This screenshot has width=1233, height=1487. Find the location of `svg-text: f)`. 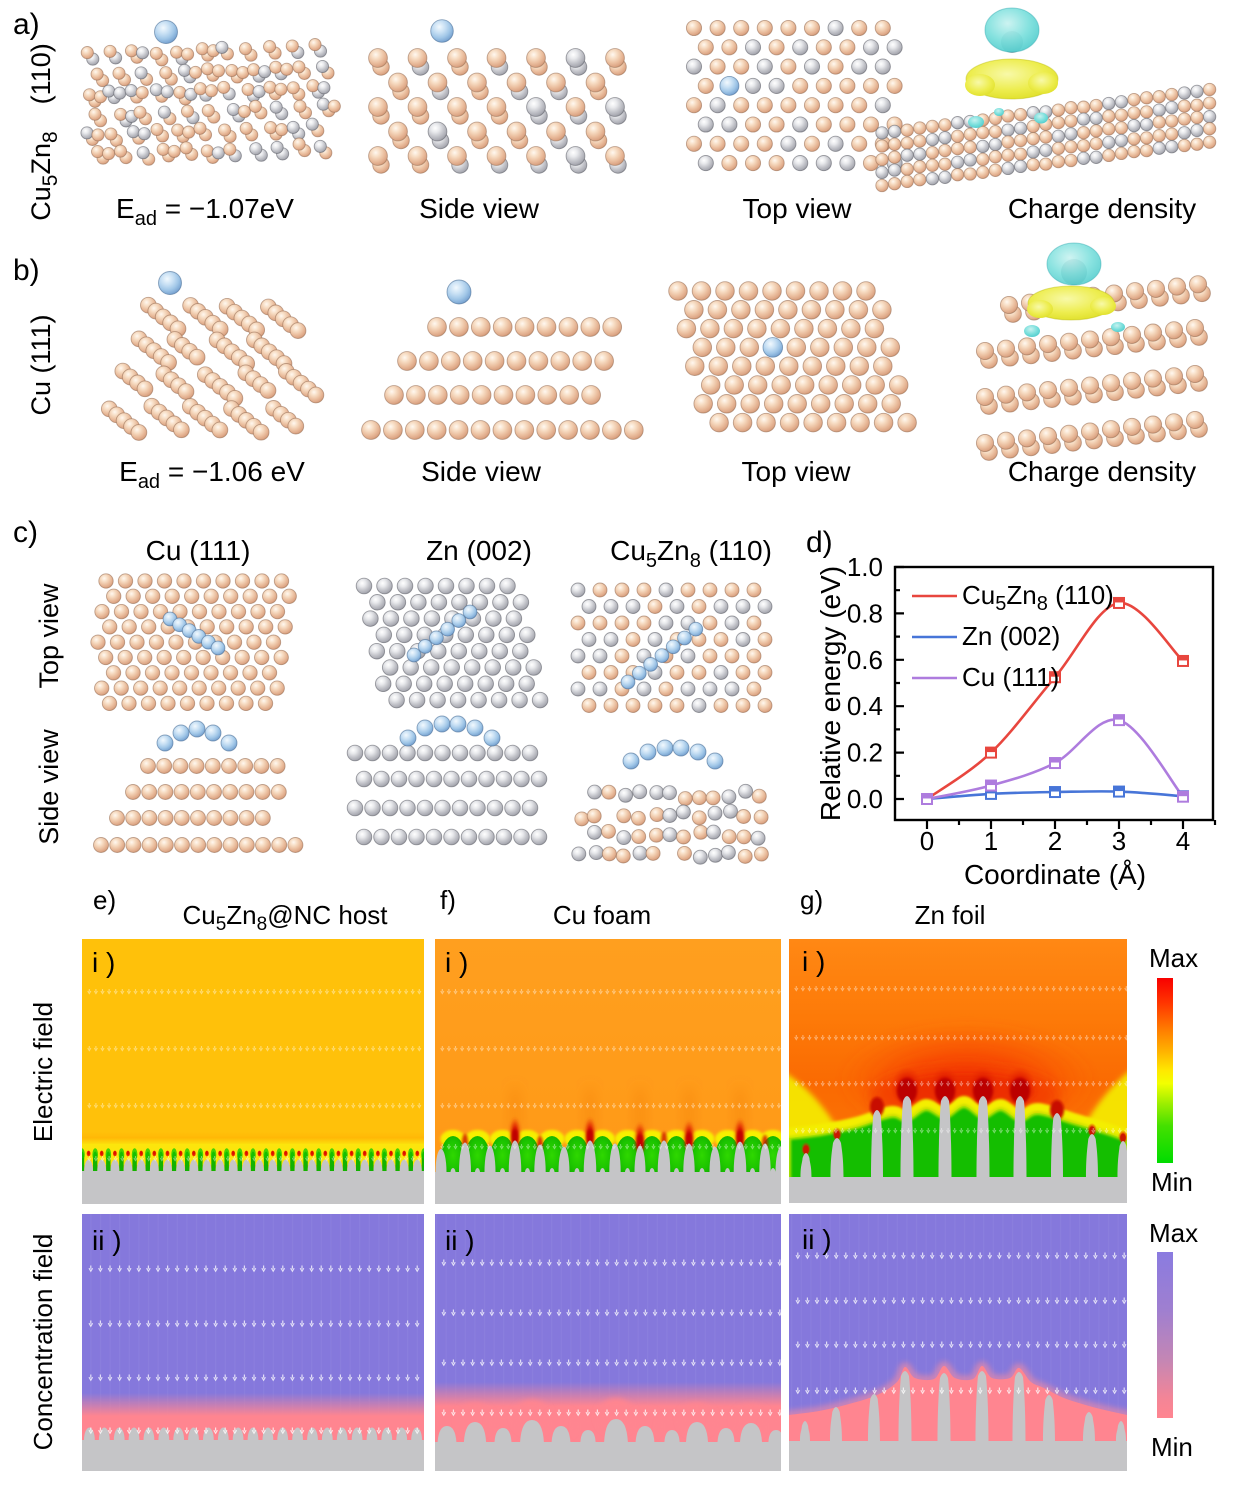

svg-text: f) is located at coordinates (448, 900).